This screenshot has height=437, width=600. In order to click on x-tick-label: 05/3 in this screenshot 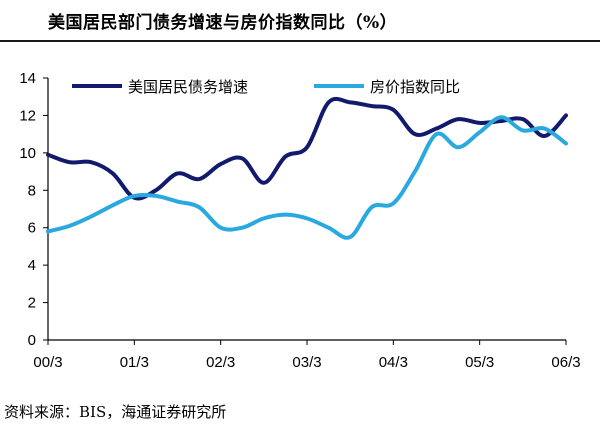, I will do `click(479, 362)`.